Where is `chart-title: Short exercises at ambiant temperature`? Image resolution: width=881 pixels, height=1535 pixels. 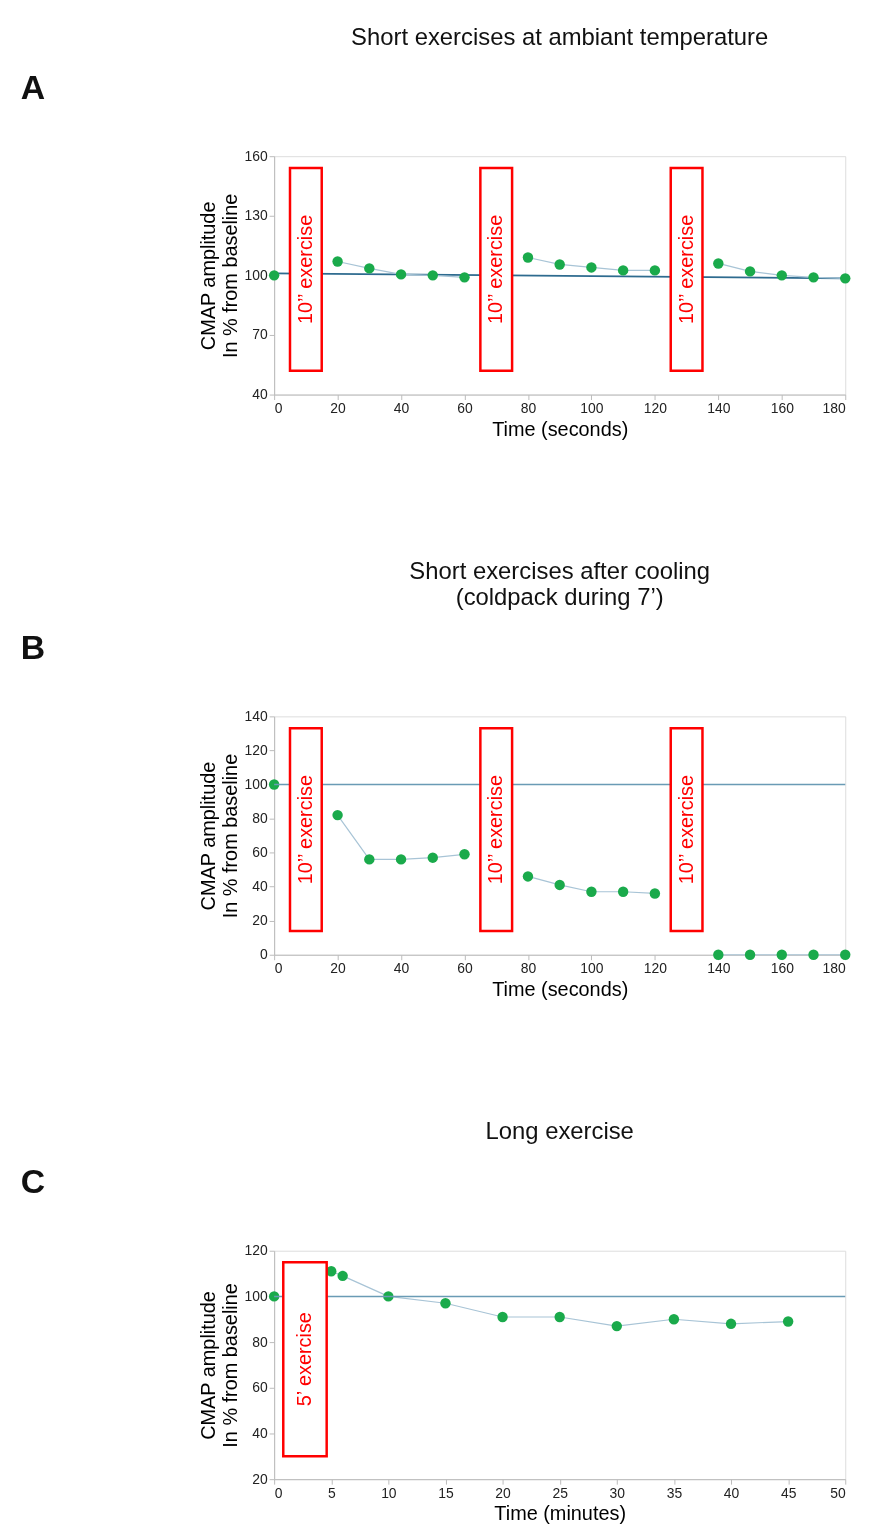
chart-title: Short exercises at ambiant temperature is located at coordinates (560, 36).